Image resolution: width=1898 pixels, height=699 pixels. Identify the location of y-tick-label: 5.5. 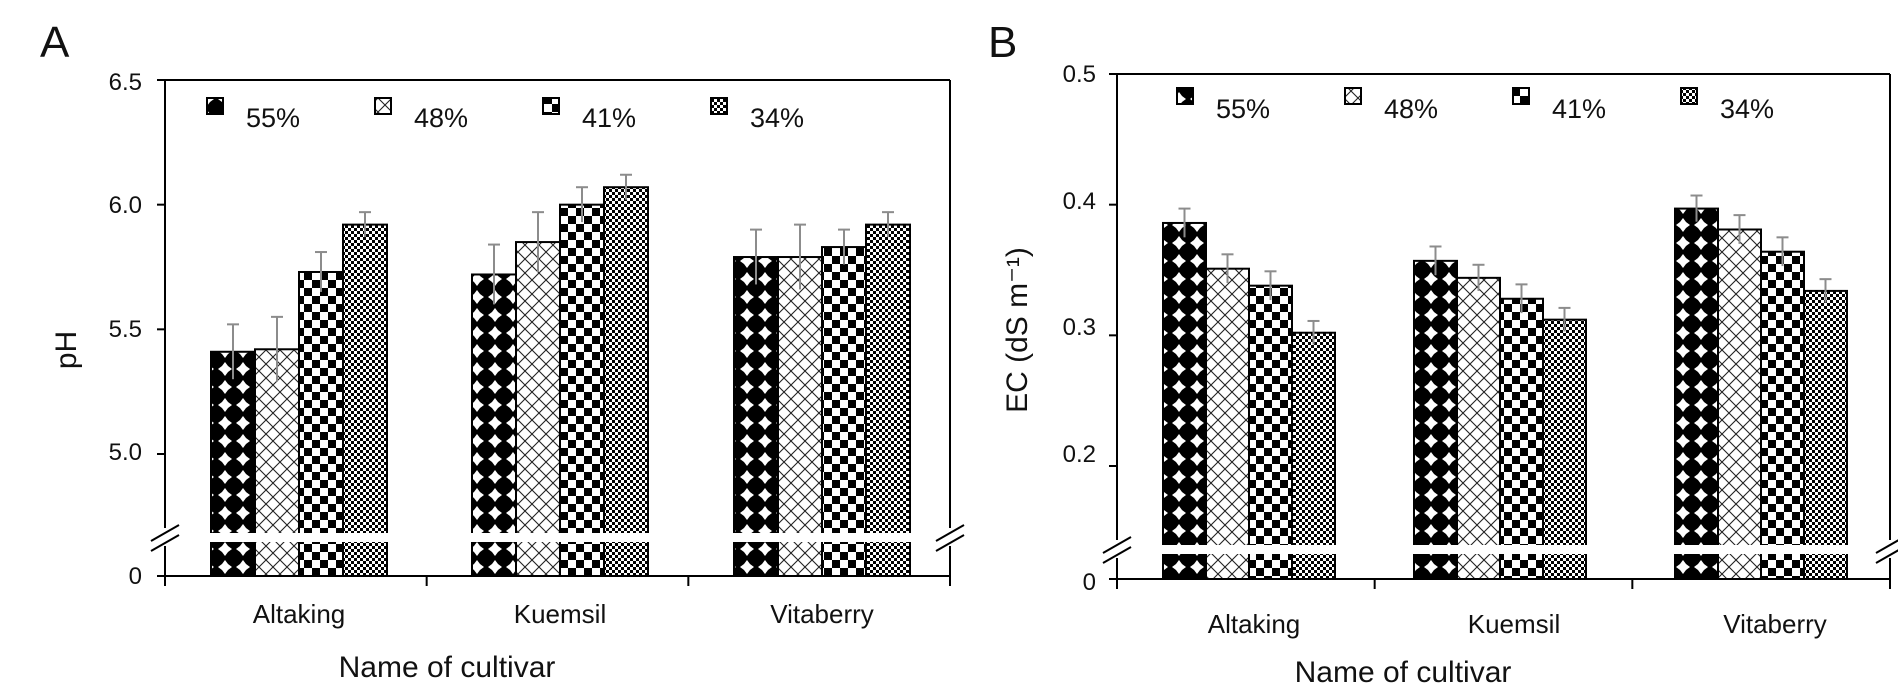
(125, 329).